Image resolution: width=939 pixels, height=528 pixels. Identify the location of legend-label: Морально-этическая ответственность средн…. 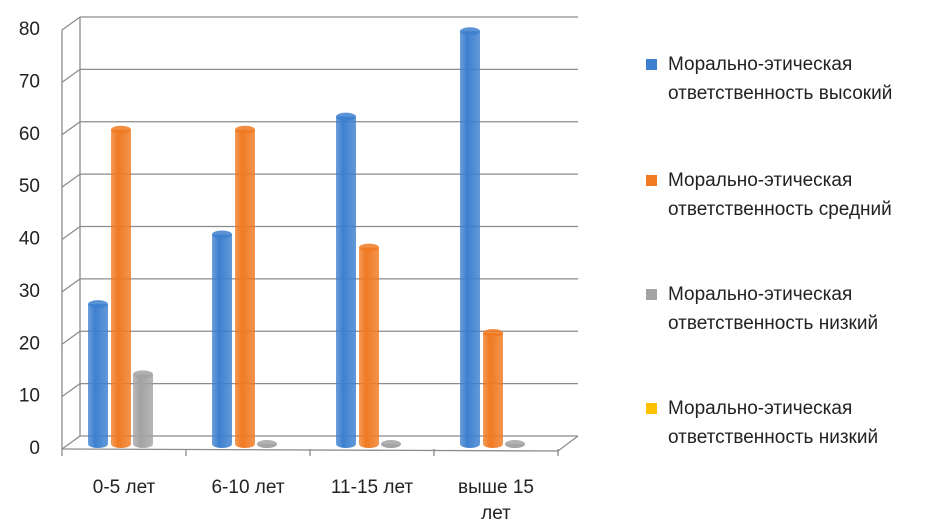
(780, 195).